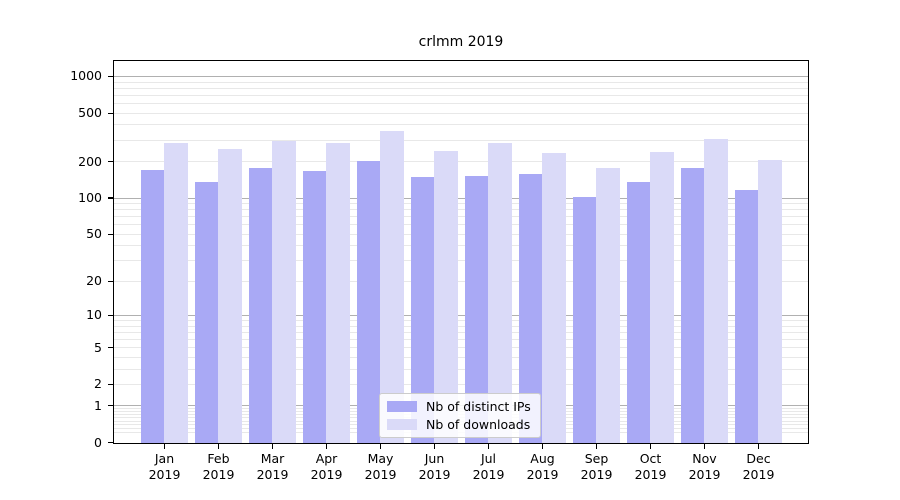  I want to click on x-tick-month: Oct, so click(650, 458).